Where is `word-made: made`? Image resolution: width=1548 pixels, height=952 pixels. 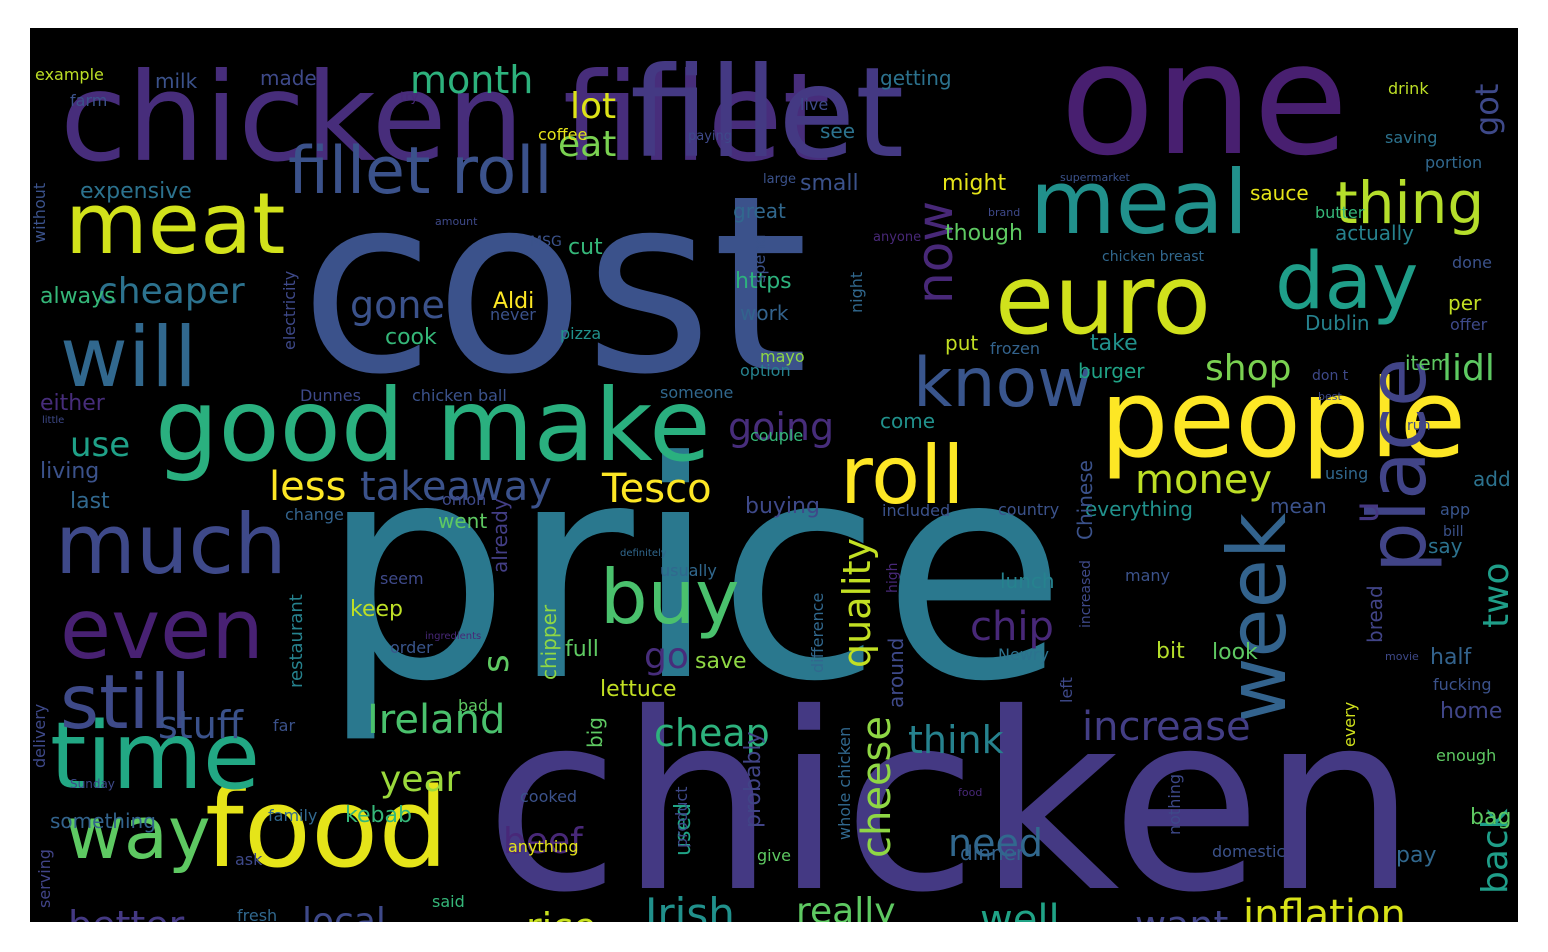 word-made: made is located at coordinates (288, 78).